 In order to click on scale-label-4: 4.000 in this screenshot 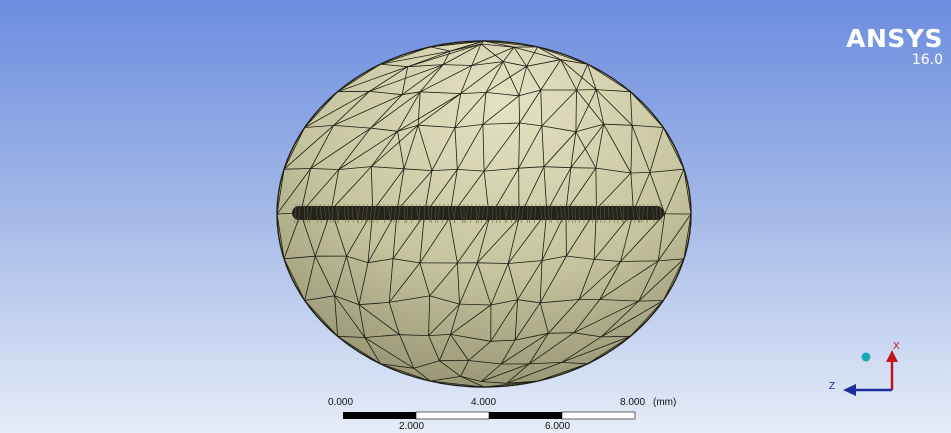, I will do `click(484, 402)`.